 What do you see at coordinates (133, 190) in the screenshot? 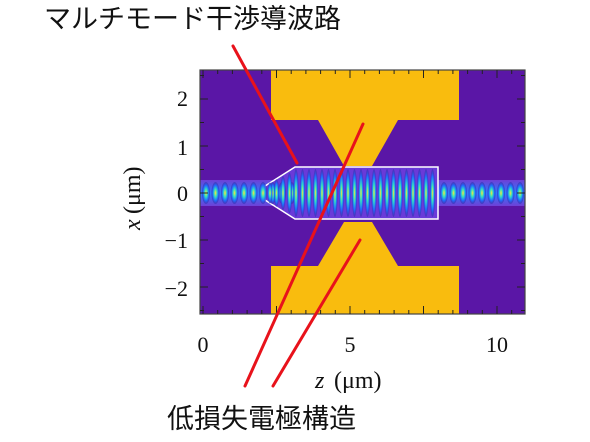
I see `y-axis-unit: (μm)` at bounding box center [133, 190].